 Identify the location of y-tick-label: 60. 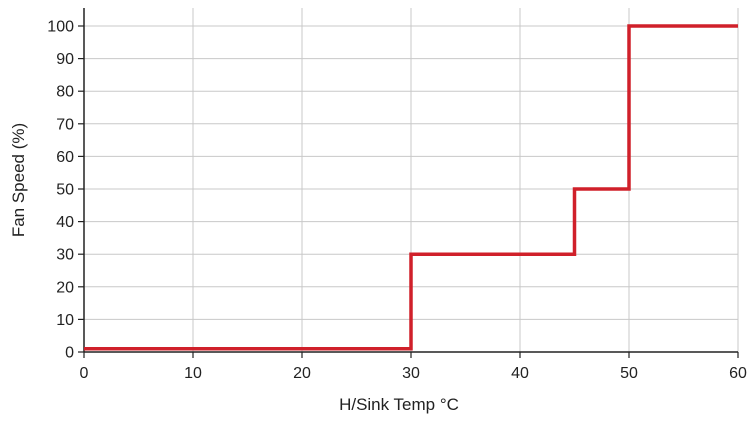
(65, 157).